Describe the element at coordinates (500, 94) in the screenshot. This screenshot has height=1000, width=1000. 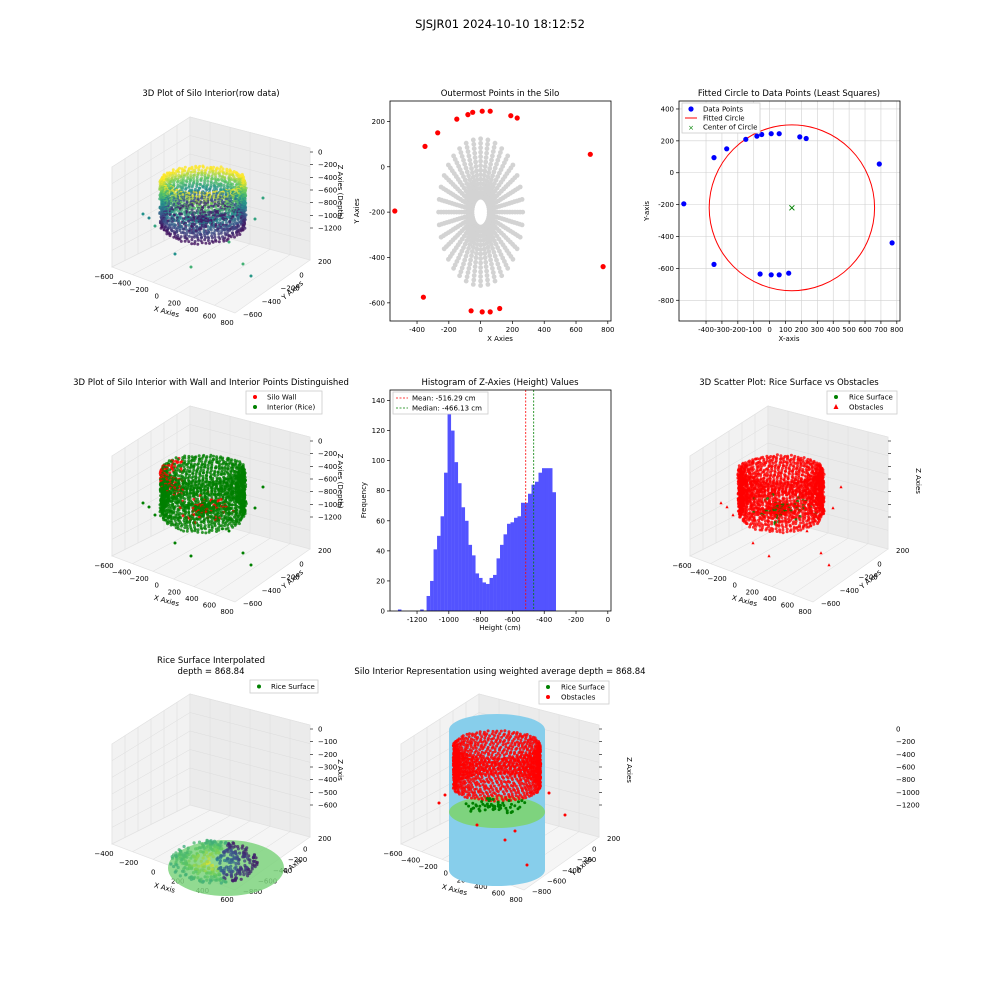
I see `panel-title: Outermost Points in the Silo` at that location.